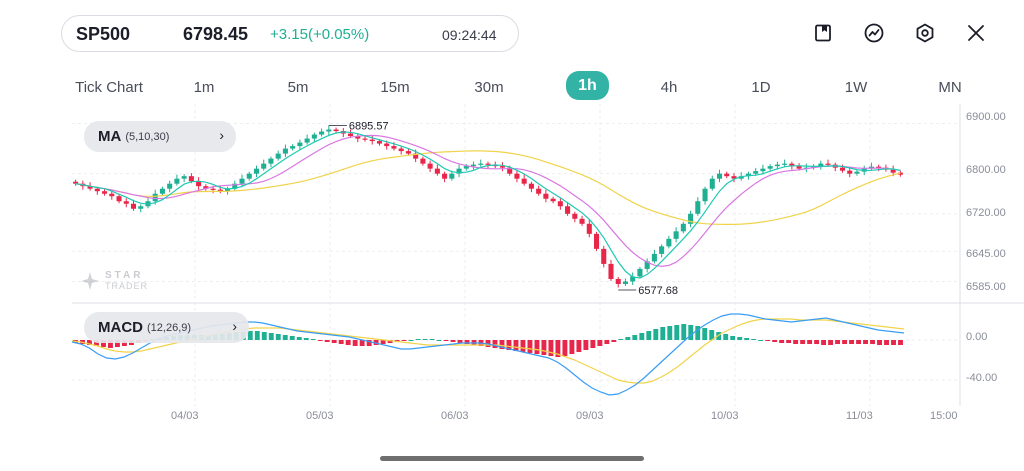 The image size is (1024, 471). What do you see at coordinates (110, 136) in the screenshot?
I see `ma-label: MA` at bounding box center [110, 136].